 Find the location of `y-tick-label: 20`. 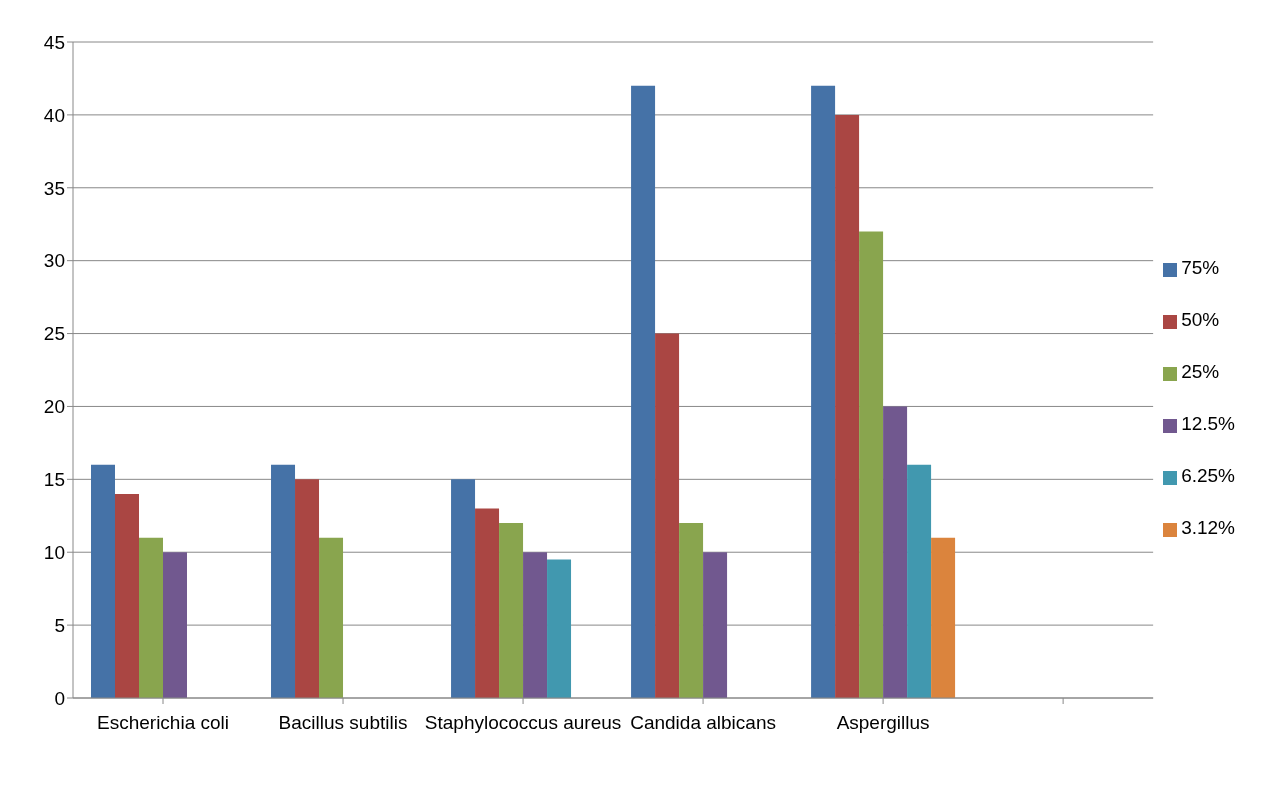

y-tick-label: 20 is located at coordinates (54, 407).